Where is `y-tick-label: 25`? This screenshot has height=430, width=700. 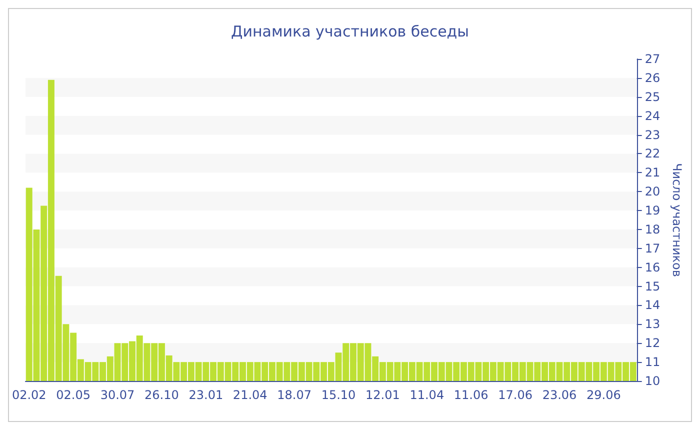
y-tick-label: 25 is located at coordinates (652, 97).